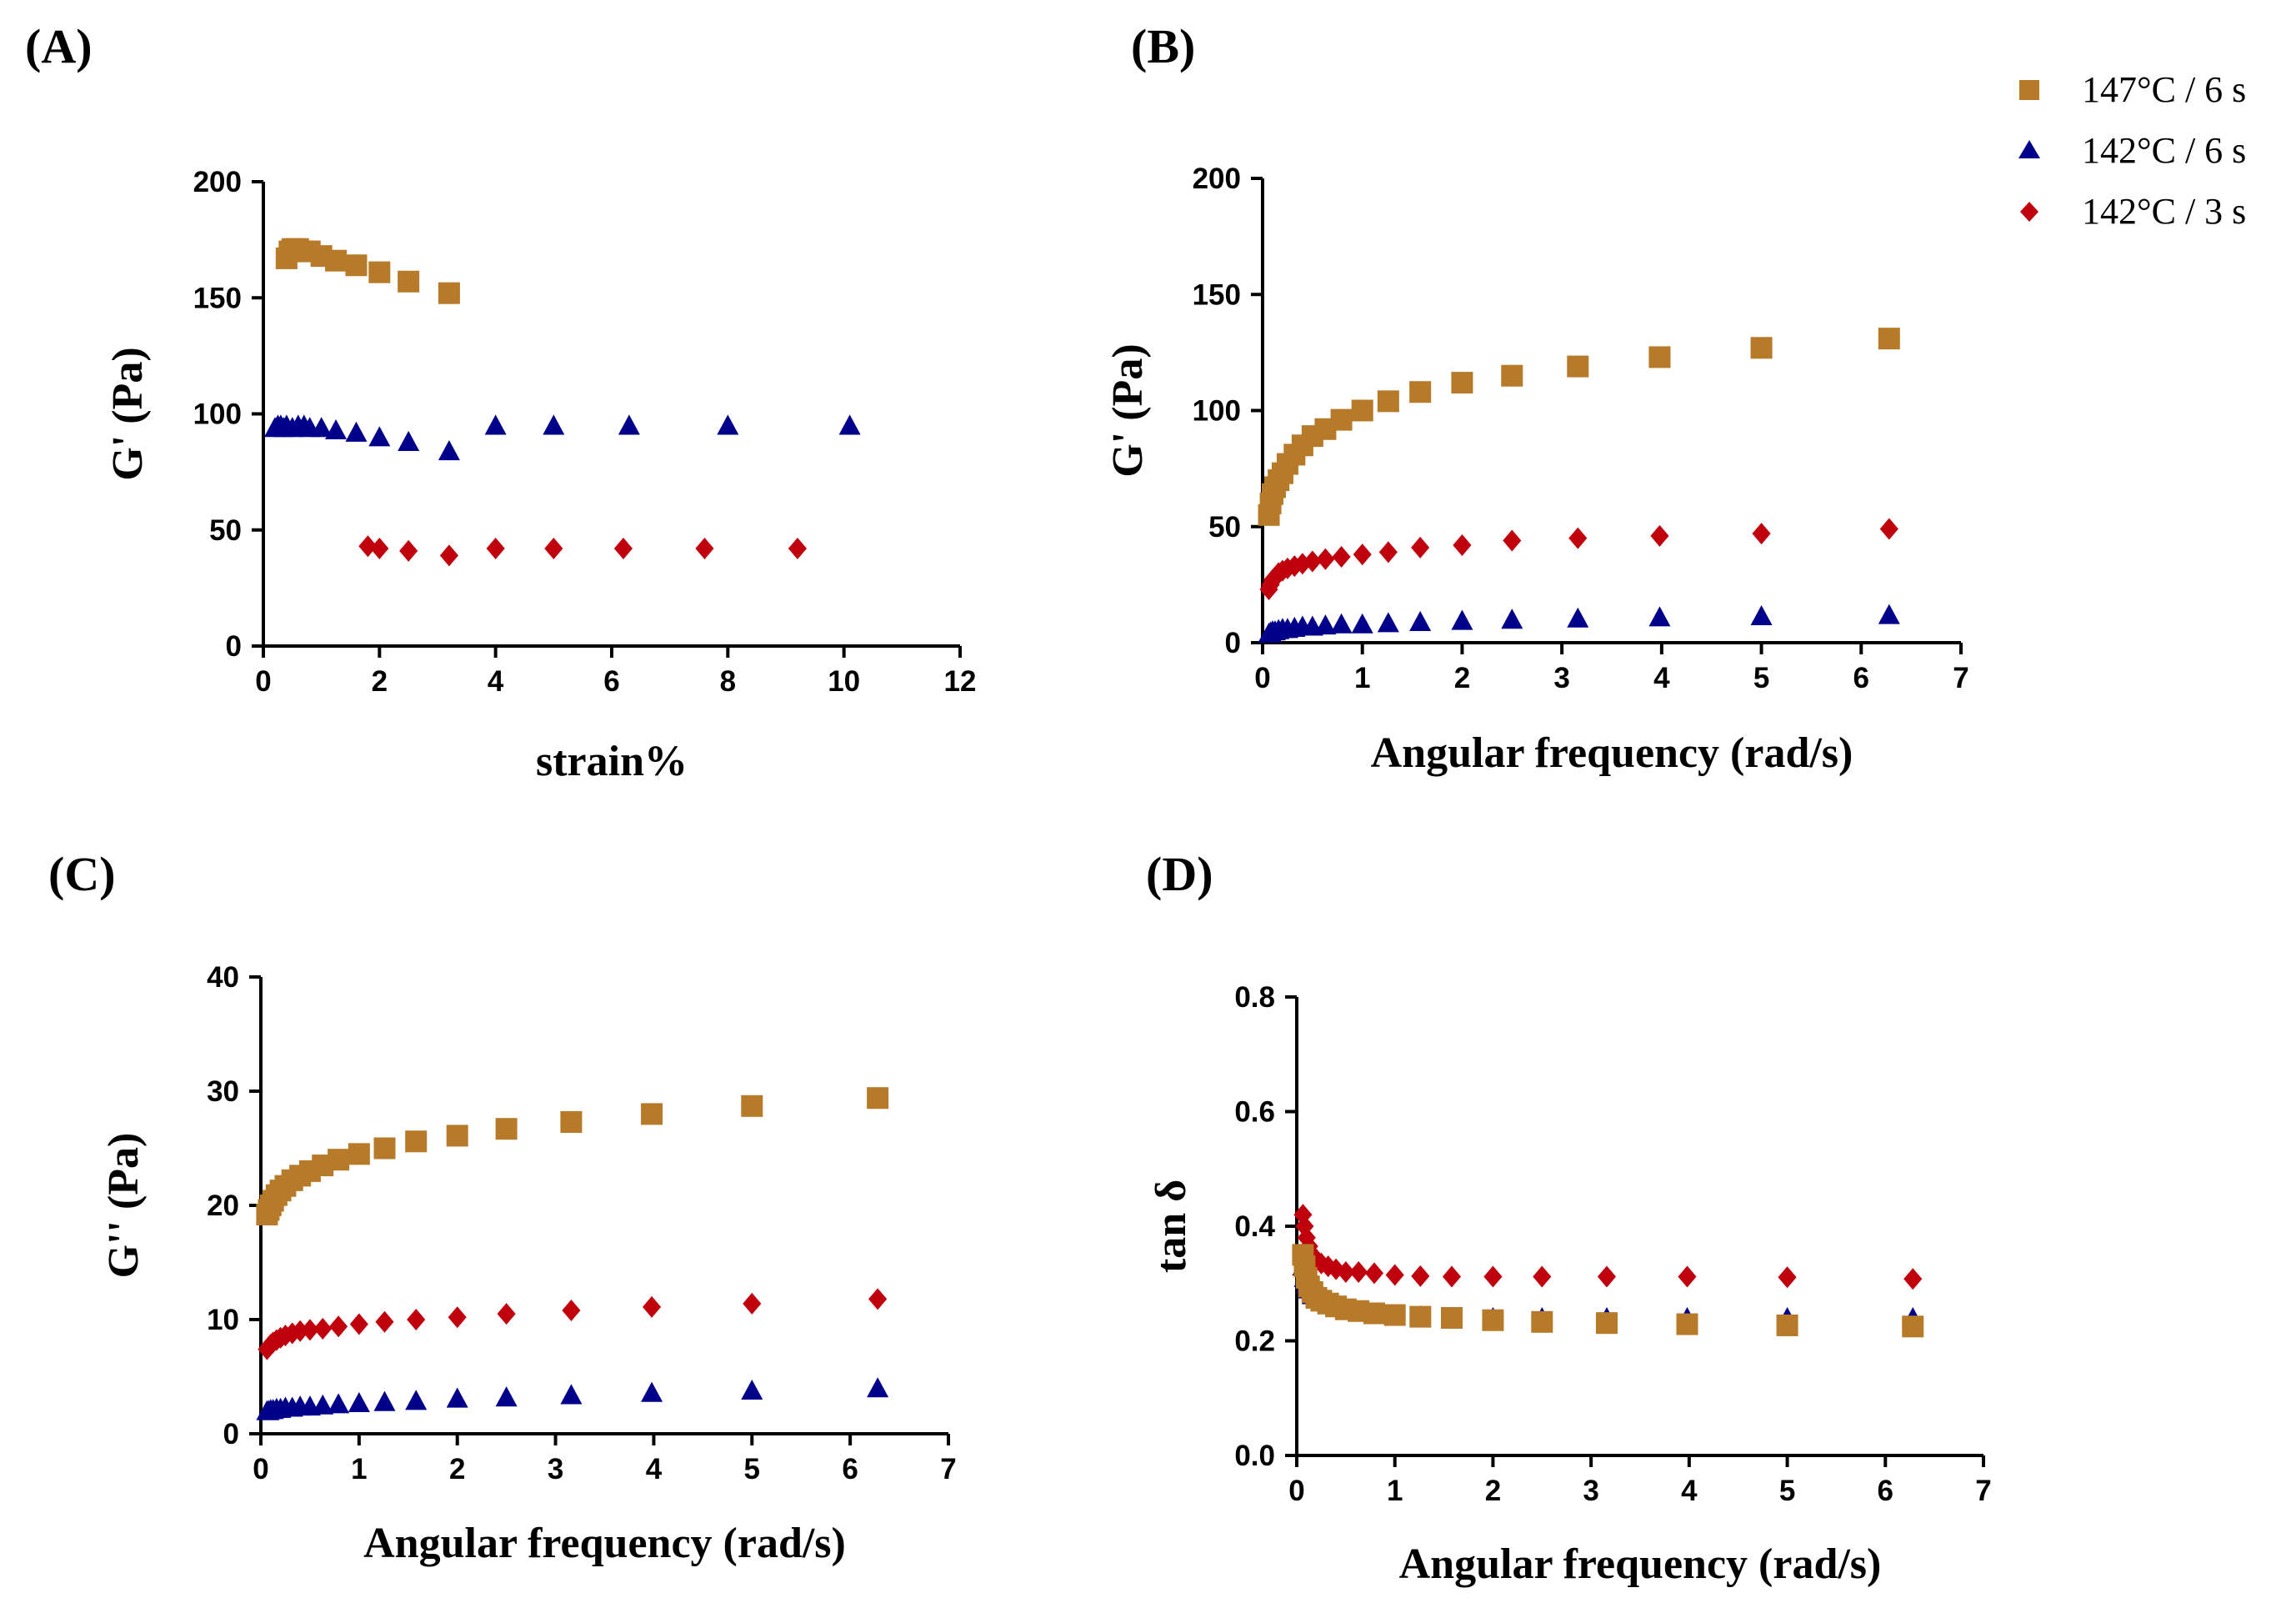 The width and height of the screenshot is (2296, 1618). Describe the element at coordinates (2132, 150) in the screenshot. I see `legend: 147°C / 6 s 142°C / 6 s 142°C / 3 s` at that location.